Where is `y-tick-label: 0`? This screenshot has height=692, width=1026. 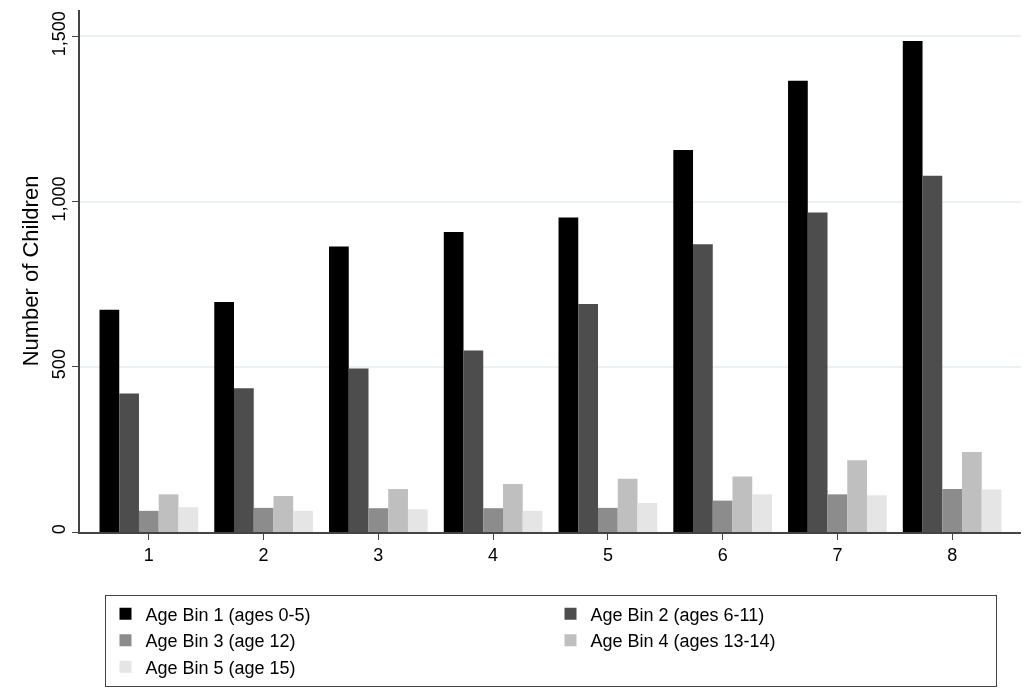
y-tick-label: 0 is located at coordinates (59, 529).